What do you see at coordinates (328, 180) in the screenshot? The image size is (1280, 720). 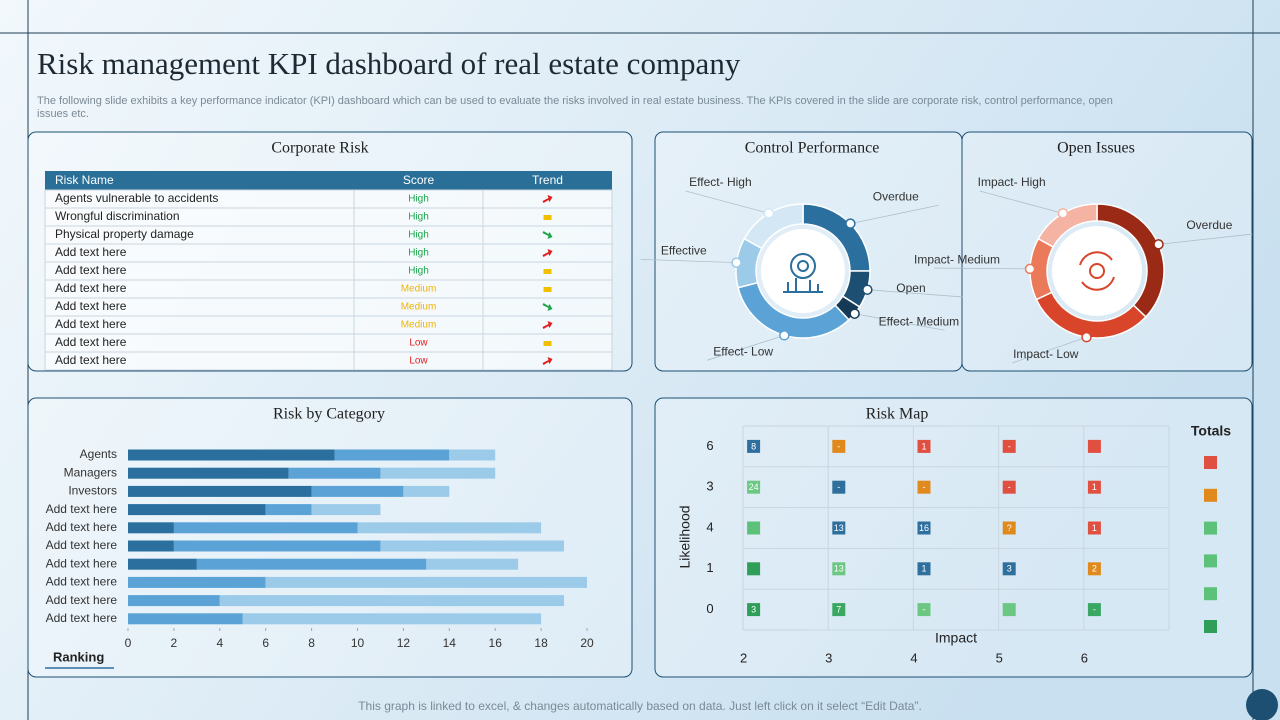 I see `table-header` at bounding box center [328, 180].